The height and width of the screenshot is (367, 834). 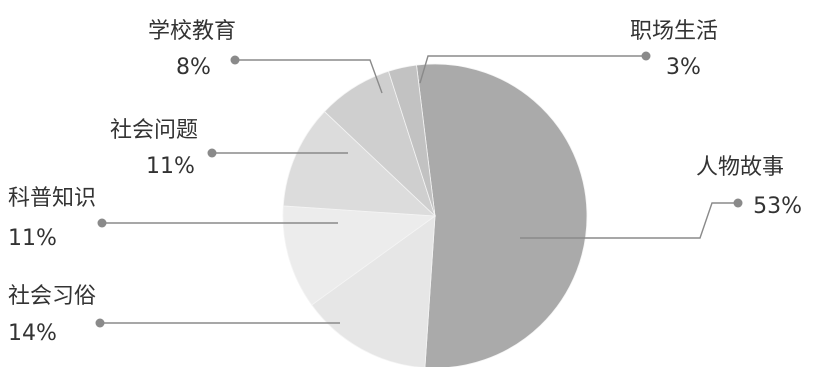 What do you see at coordinates (32, 238) in the screenshot?
I see `slice-label-value-2: 11%` at bounding box center [32, 238].